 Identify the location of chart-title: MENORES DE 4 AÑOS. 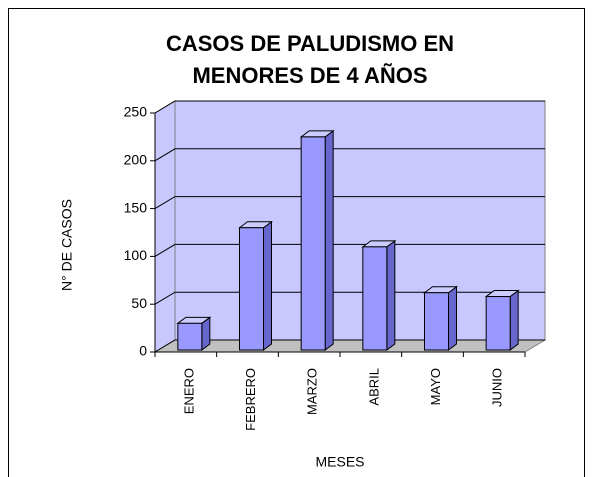
(309, 75).